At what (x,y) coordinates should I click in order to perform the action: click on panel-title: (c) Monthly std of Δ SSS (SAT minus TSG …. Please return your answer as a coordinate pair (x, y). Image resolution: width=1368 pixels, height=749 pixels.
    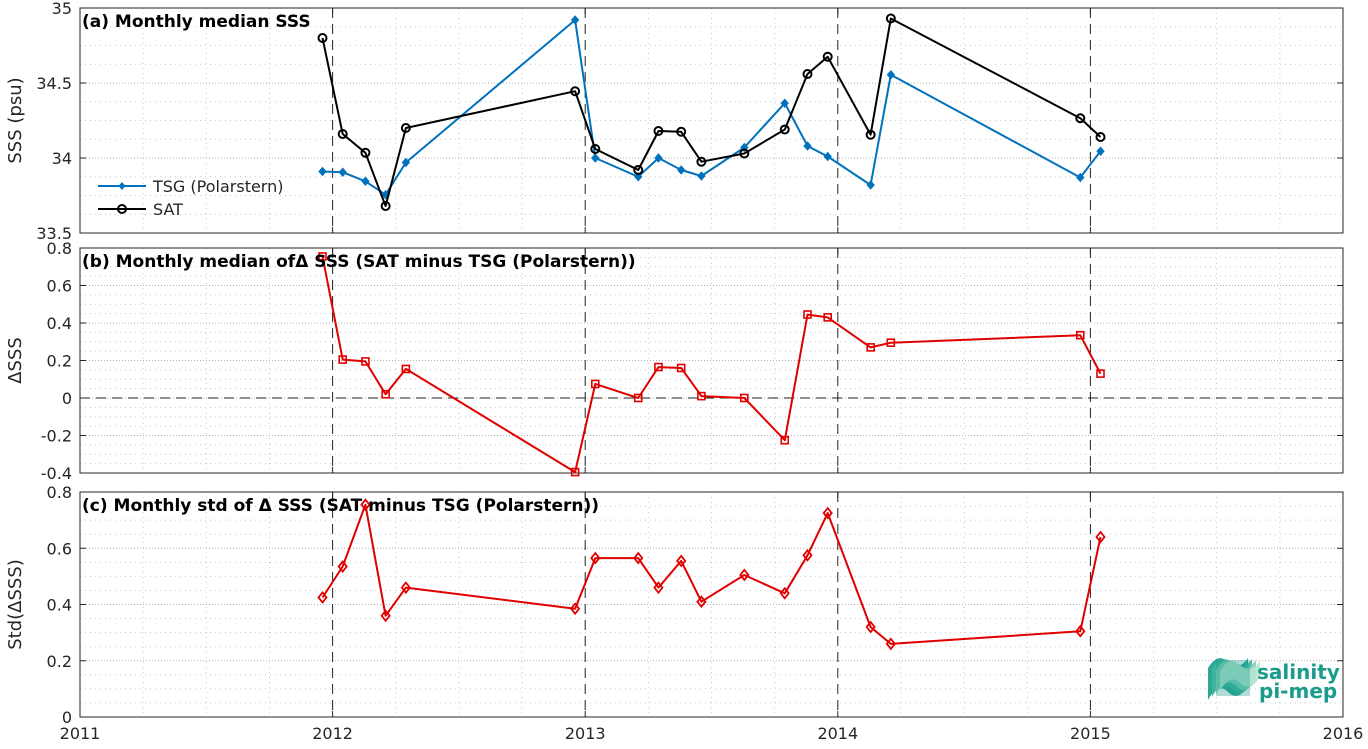
    Looking at the image, I should click on (340, 506).